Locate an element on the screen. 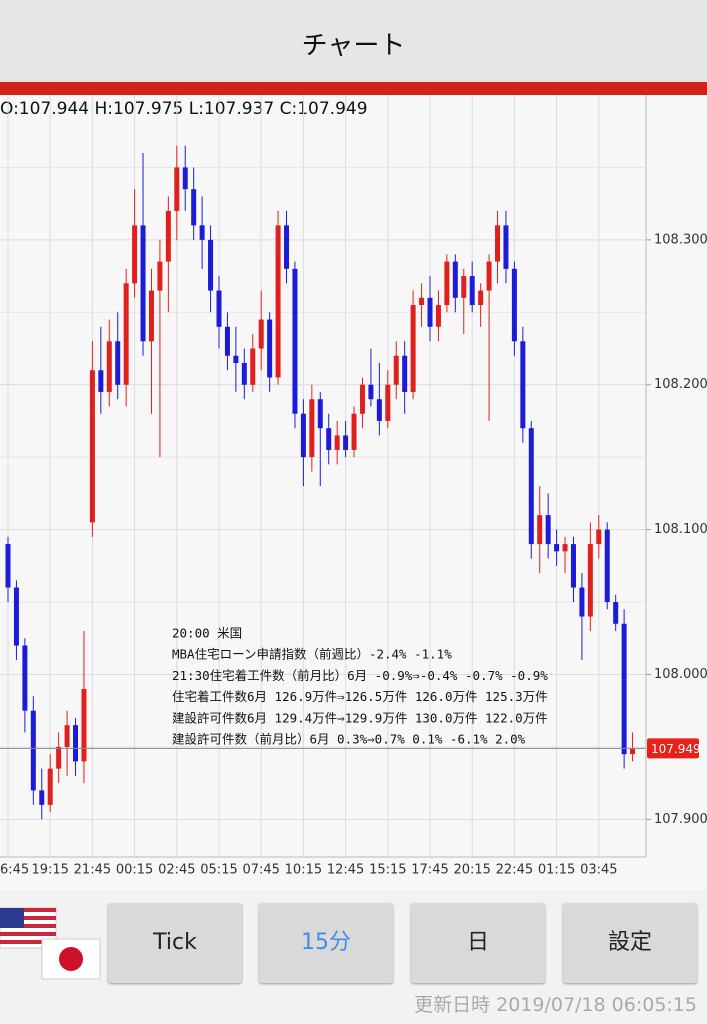 This screenshot has width=707, height=1024. annotation-line: MBA住宅ローン申請指数（前週比）-2.4% -1.1% is located at coordinates (312, 654).